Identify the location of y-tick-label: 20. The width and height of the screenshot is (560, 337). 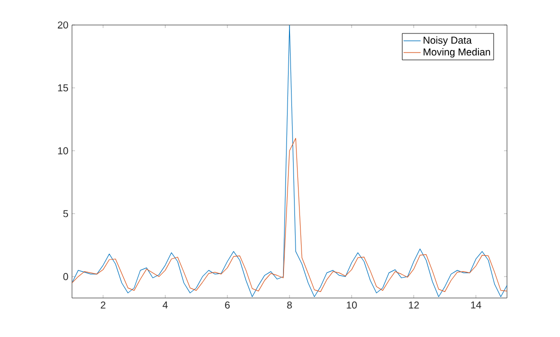
(63, 25).